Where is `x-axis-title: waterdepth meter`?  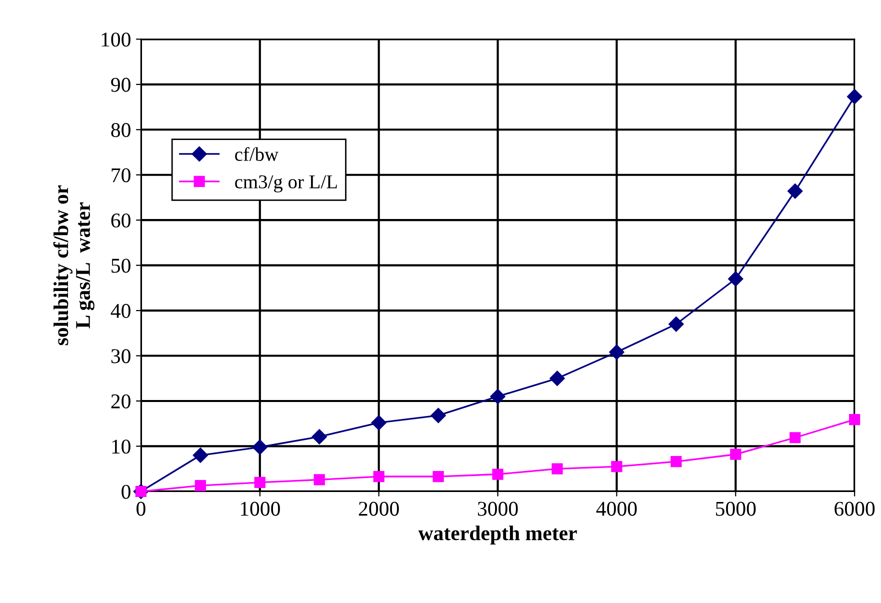 x-axis-title: waterdepth meter is located at coordinates (497, 535).